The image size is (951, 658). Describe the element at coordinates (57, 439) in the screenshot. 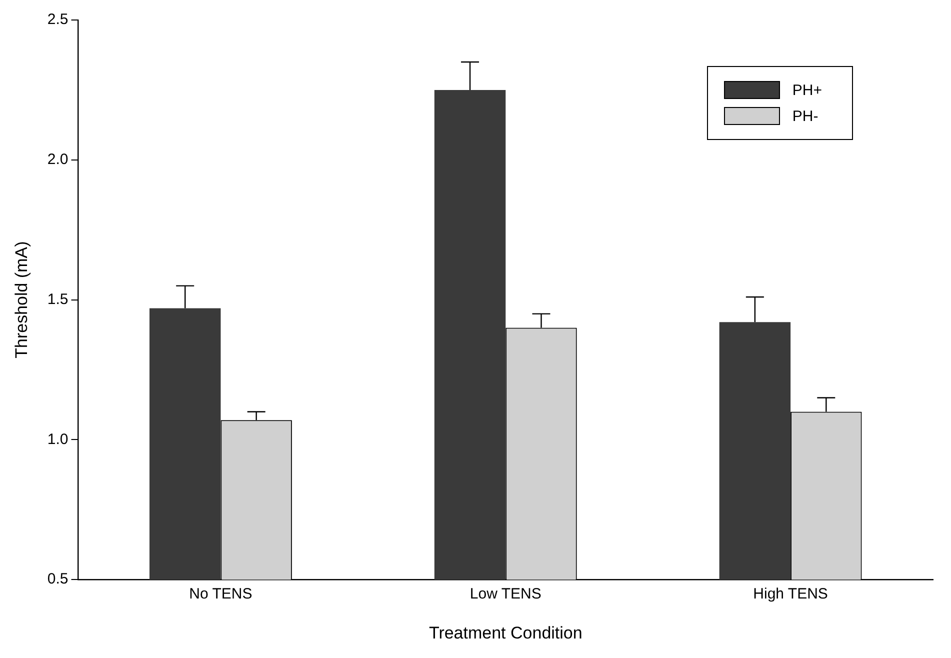

I see `y-tick-label: 1.0` at that location.